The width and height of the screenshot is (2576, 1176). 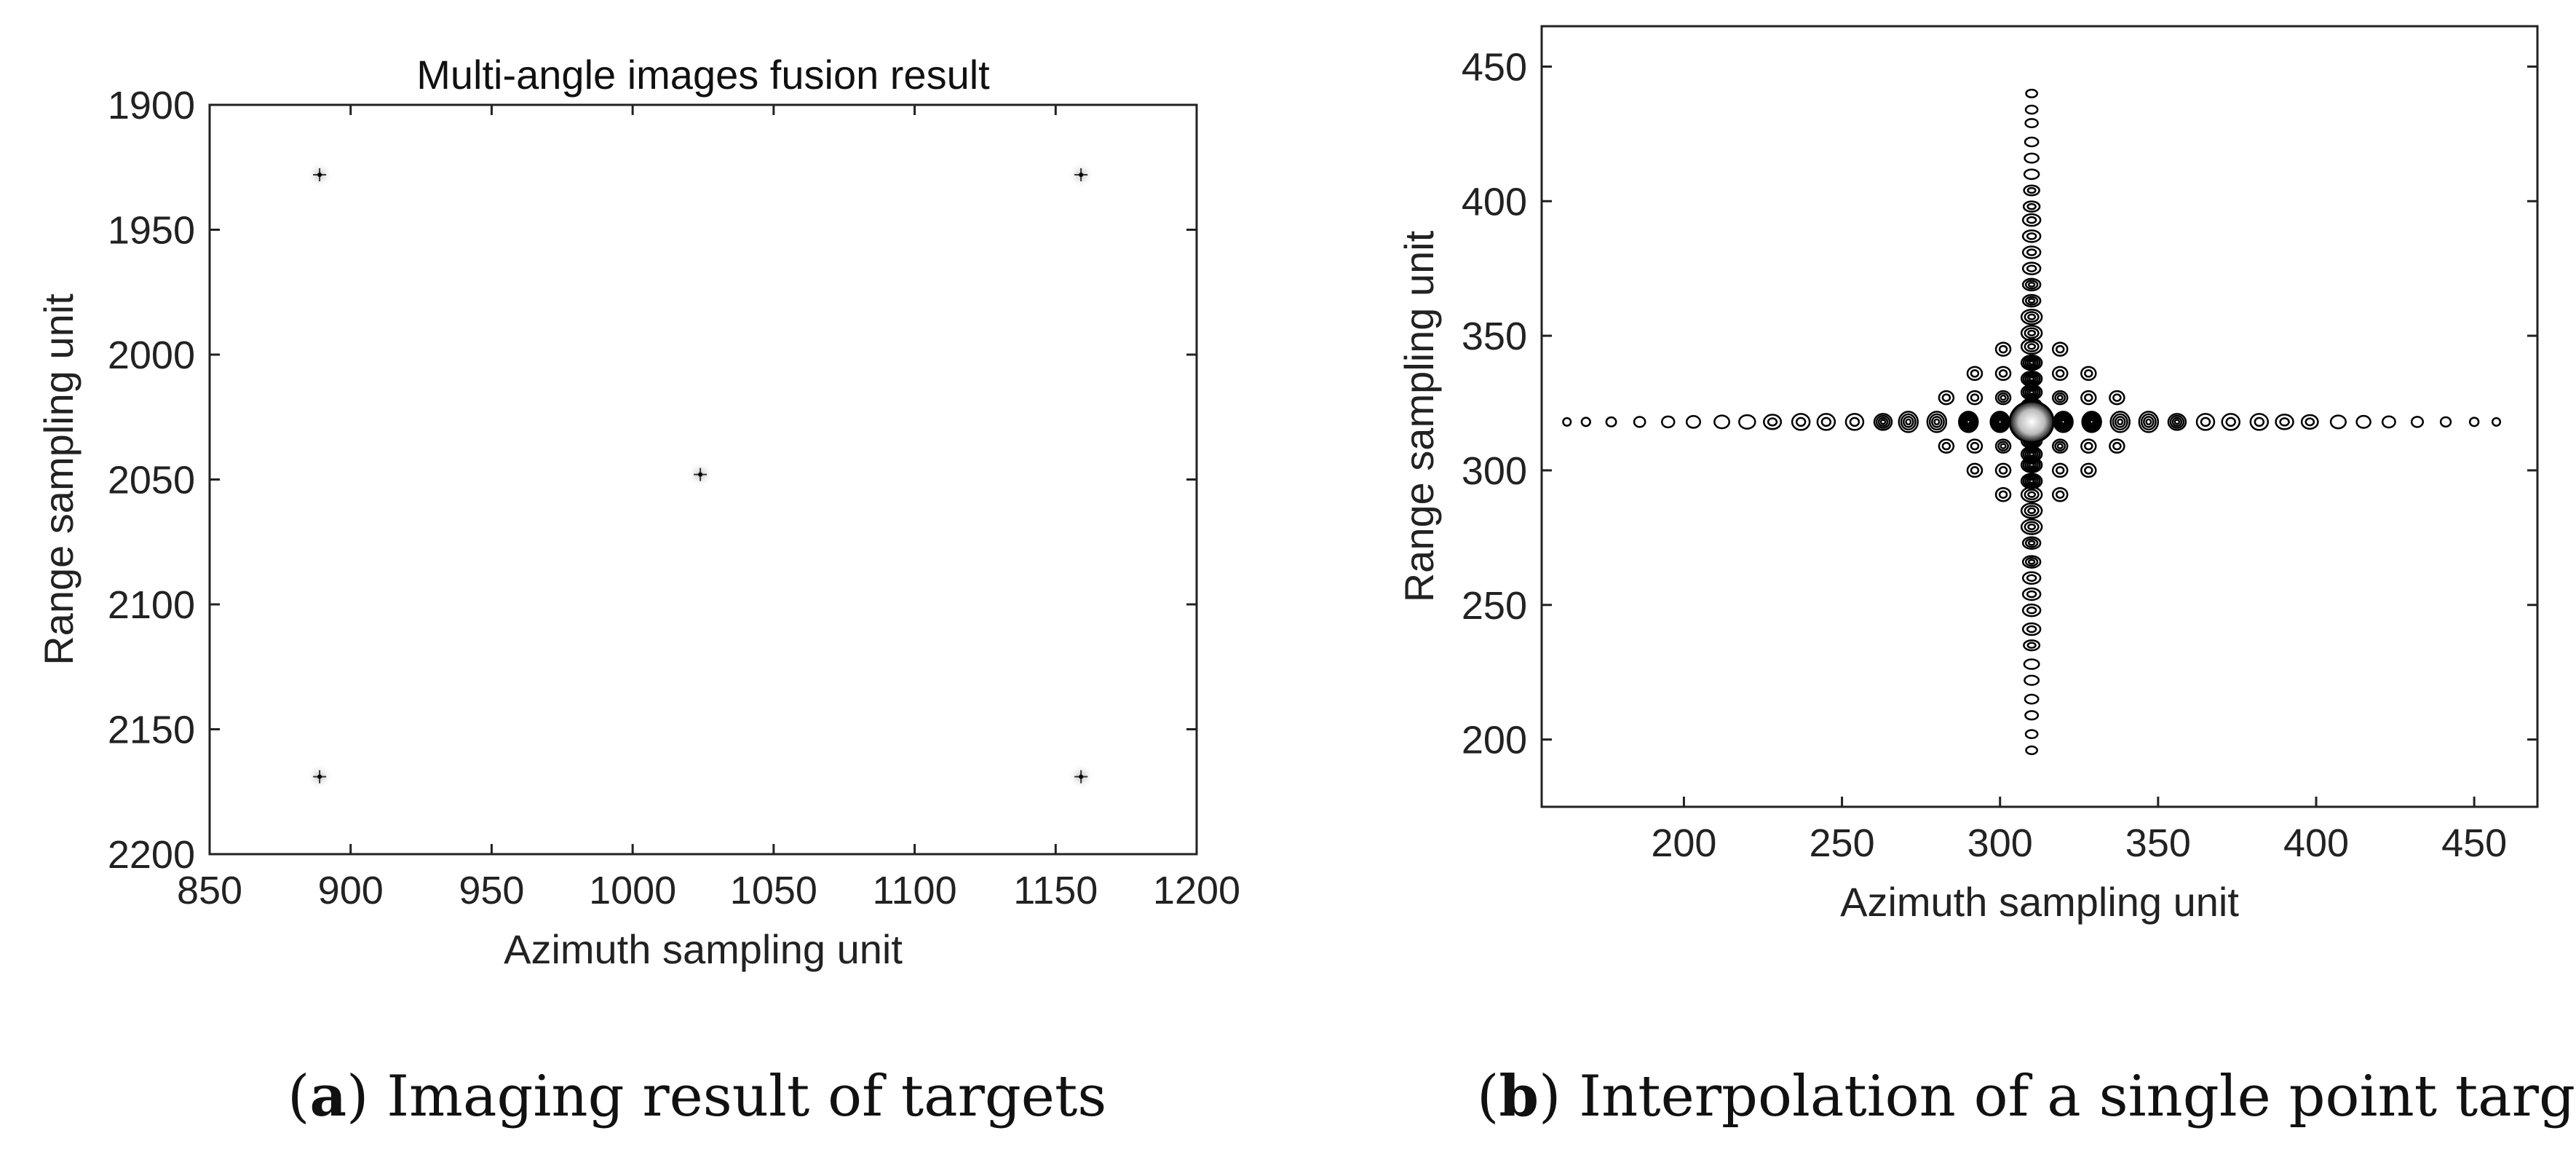 What do you see at coordinates (1196, 890) in the screenshot?
I see `x-tick-label: 1200` at bounding box center [1196, 890].